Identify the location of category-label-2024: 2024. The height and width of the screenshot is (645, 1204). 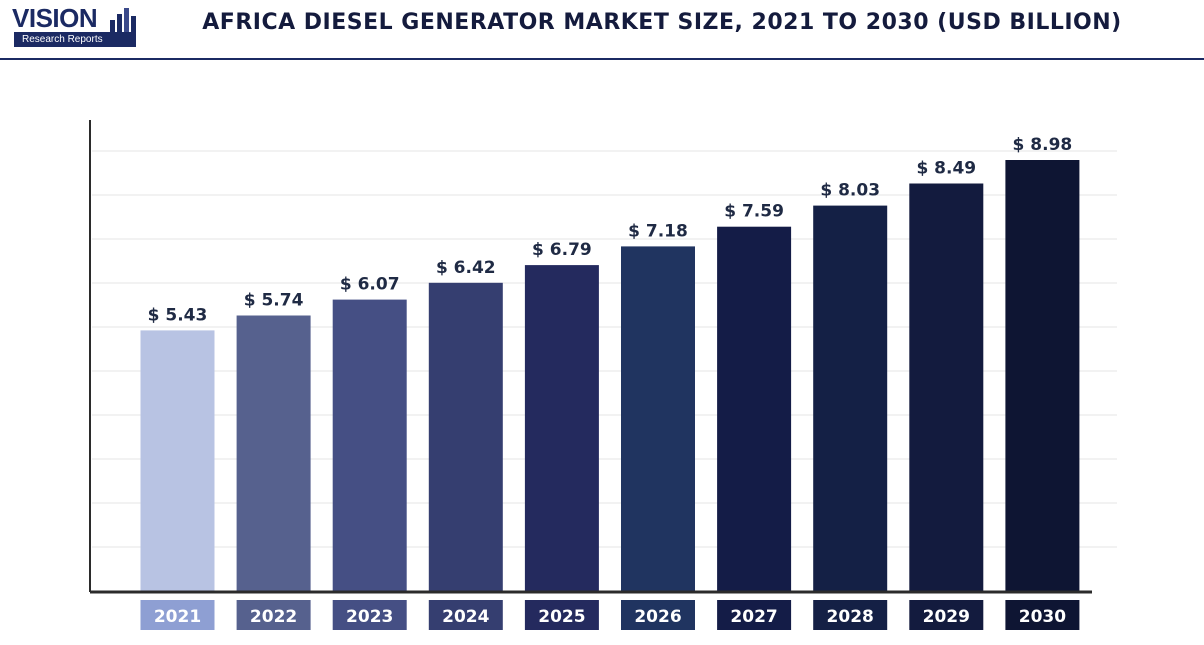
(465, 617).